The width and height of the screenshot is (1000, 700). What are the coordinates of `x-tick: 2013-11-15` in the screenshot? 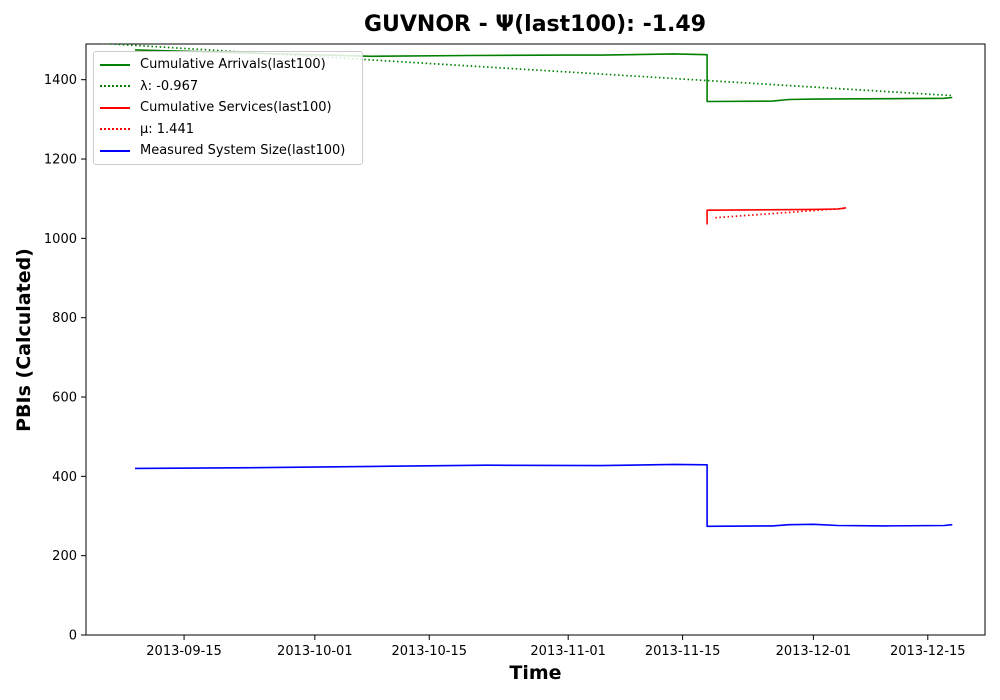 It's located at (683, 647).